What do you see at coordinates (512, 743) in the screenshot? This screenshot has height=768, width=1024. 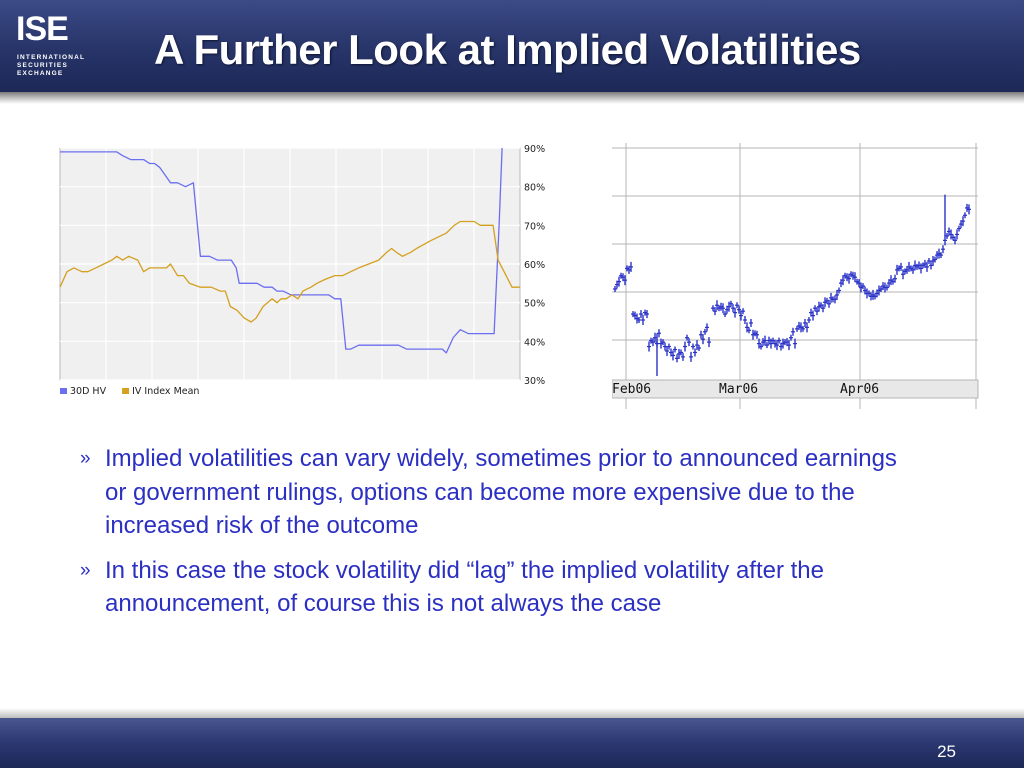 I see `footer-bar` at bounding box center [512, 743].